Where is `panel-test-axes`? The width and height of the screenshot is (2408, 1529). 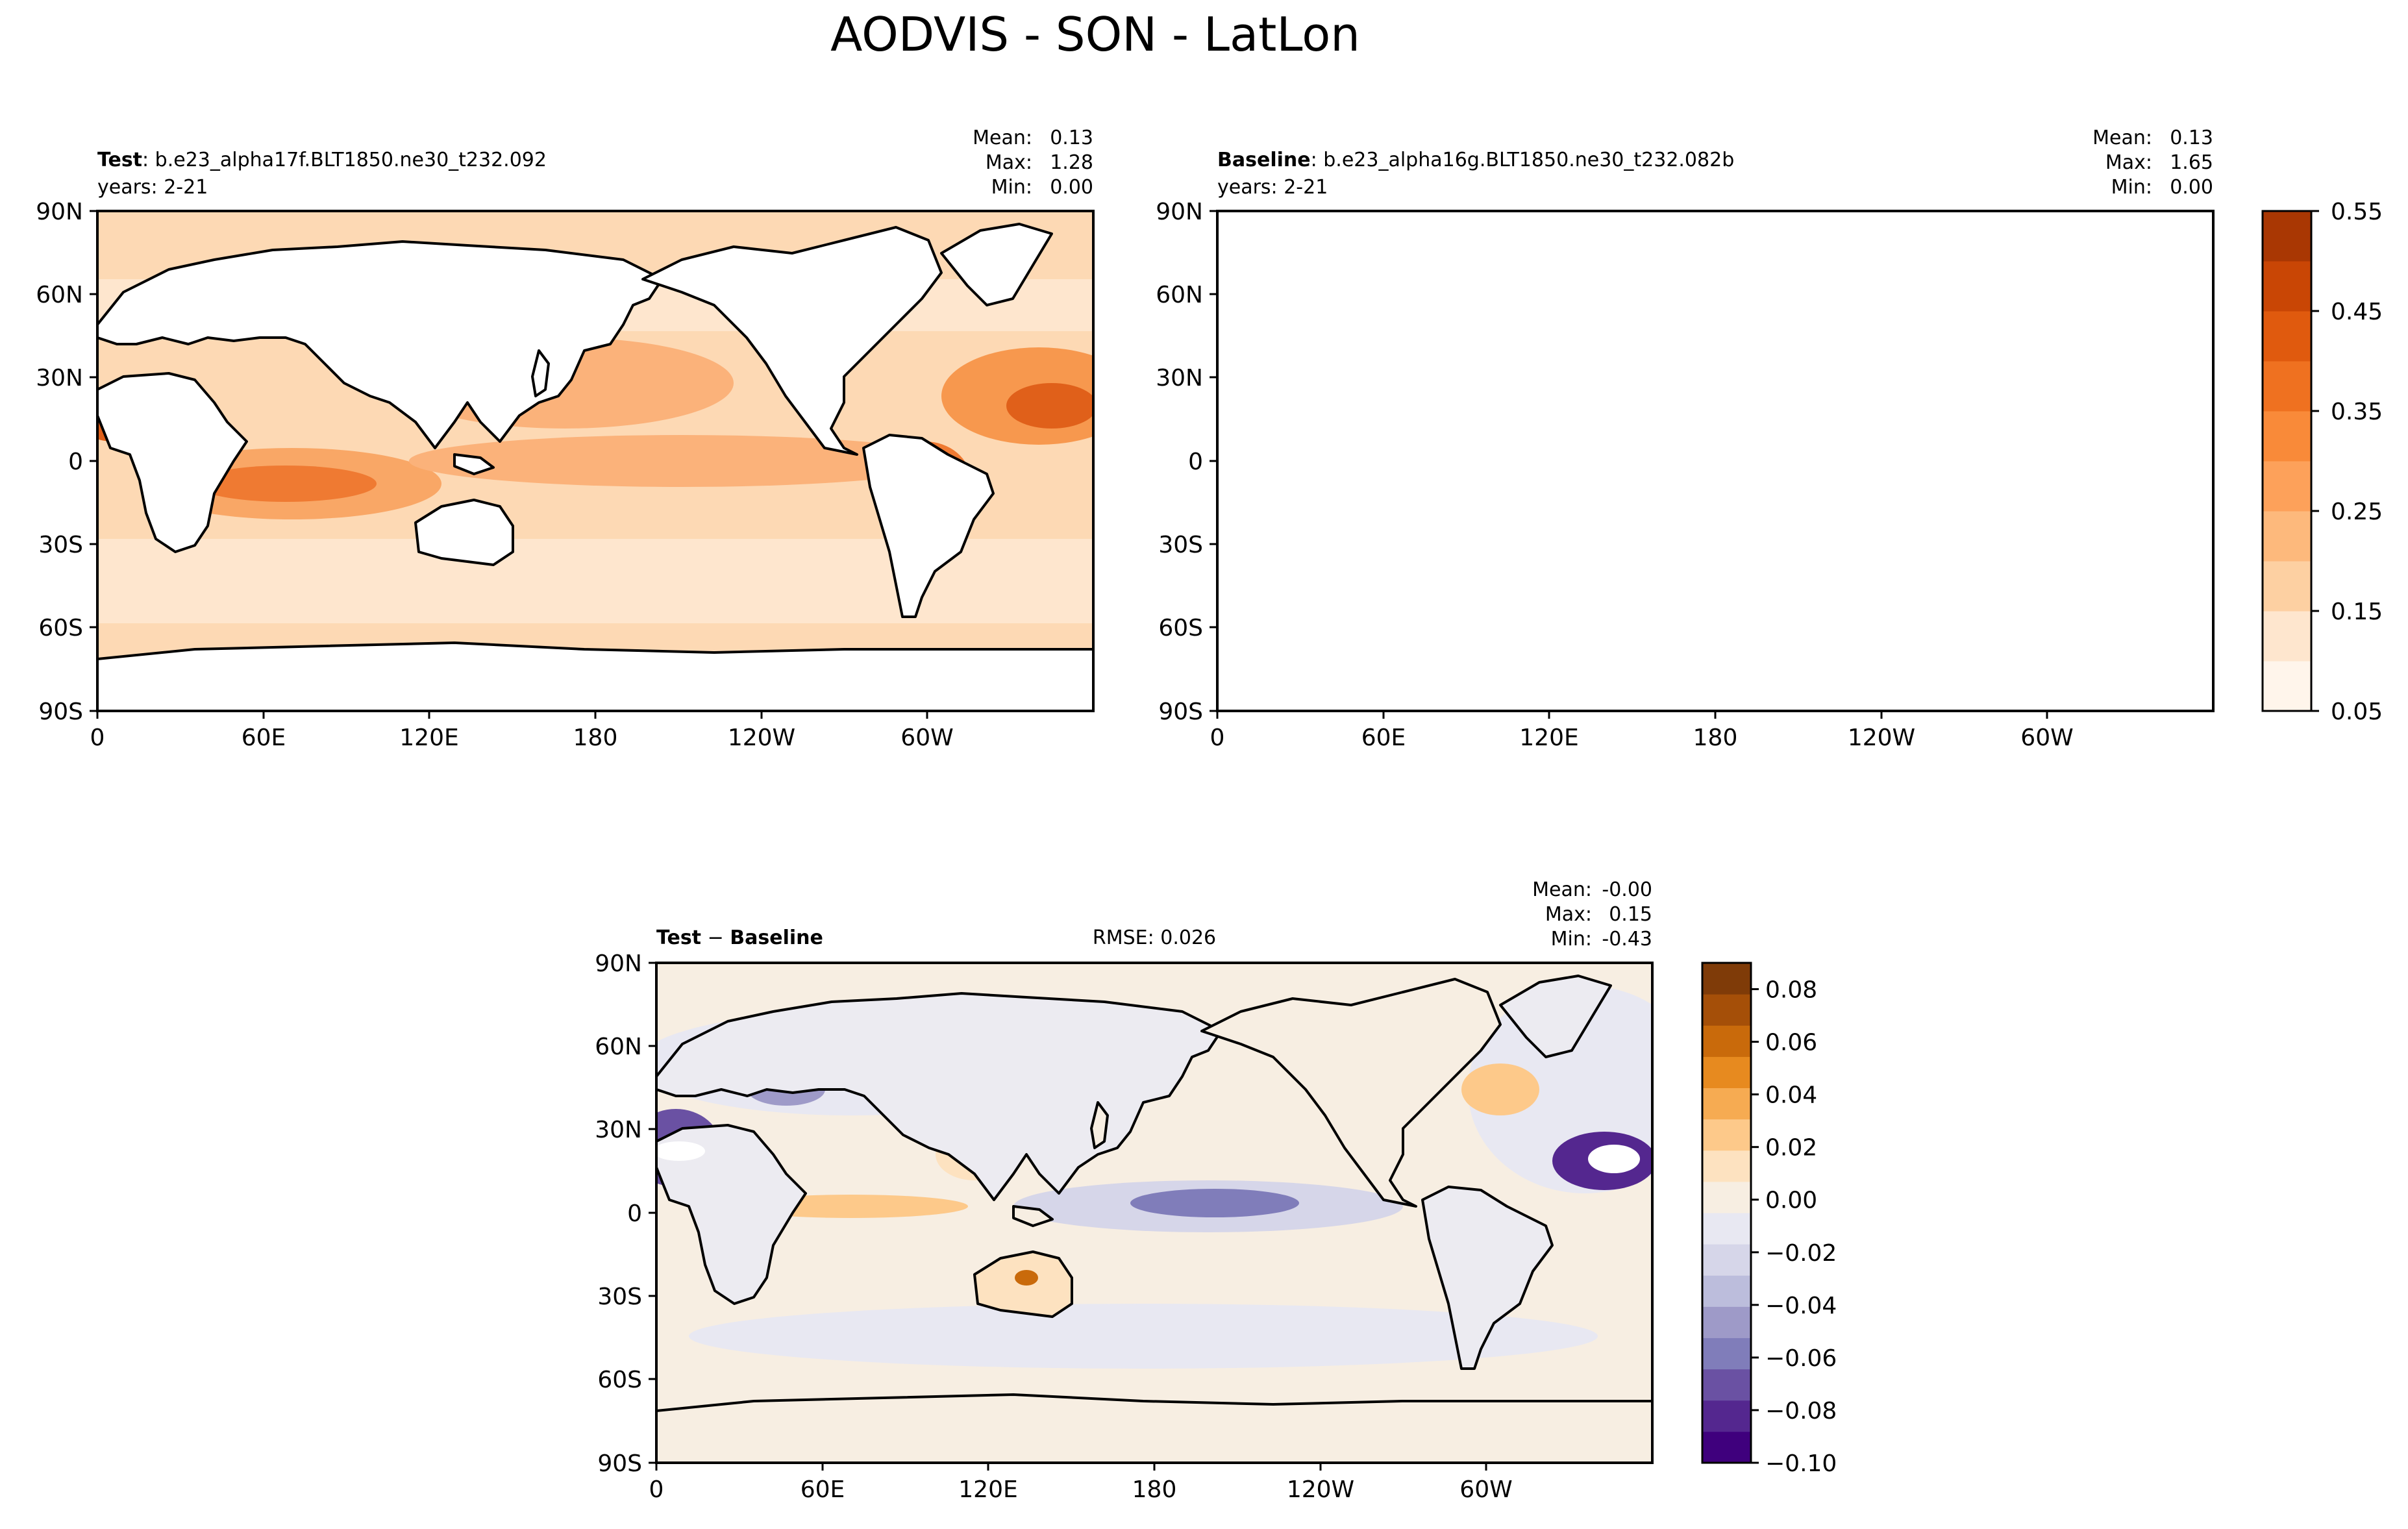 panel-test-axes is located at coordinates (509, 464).